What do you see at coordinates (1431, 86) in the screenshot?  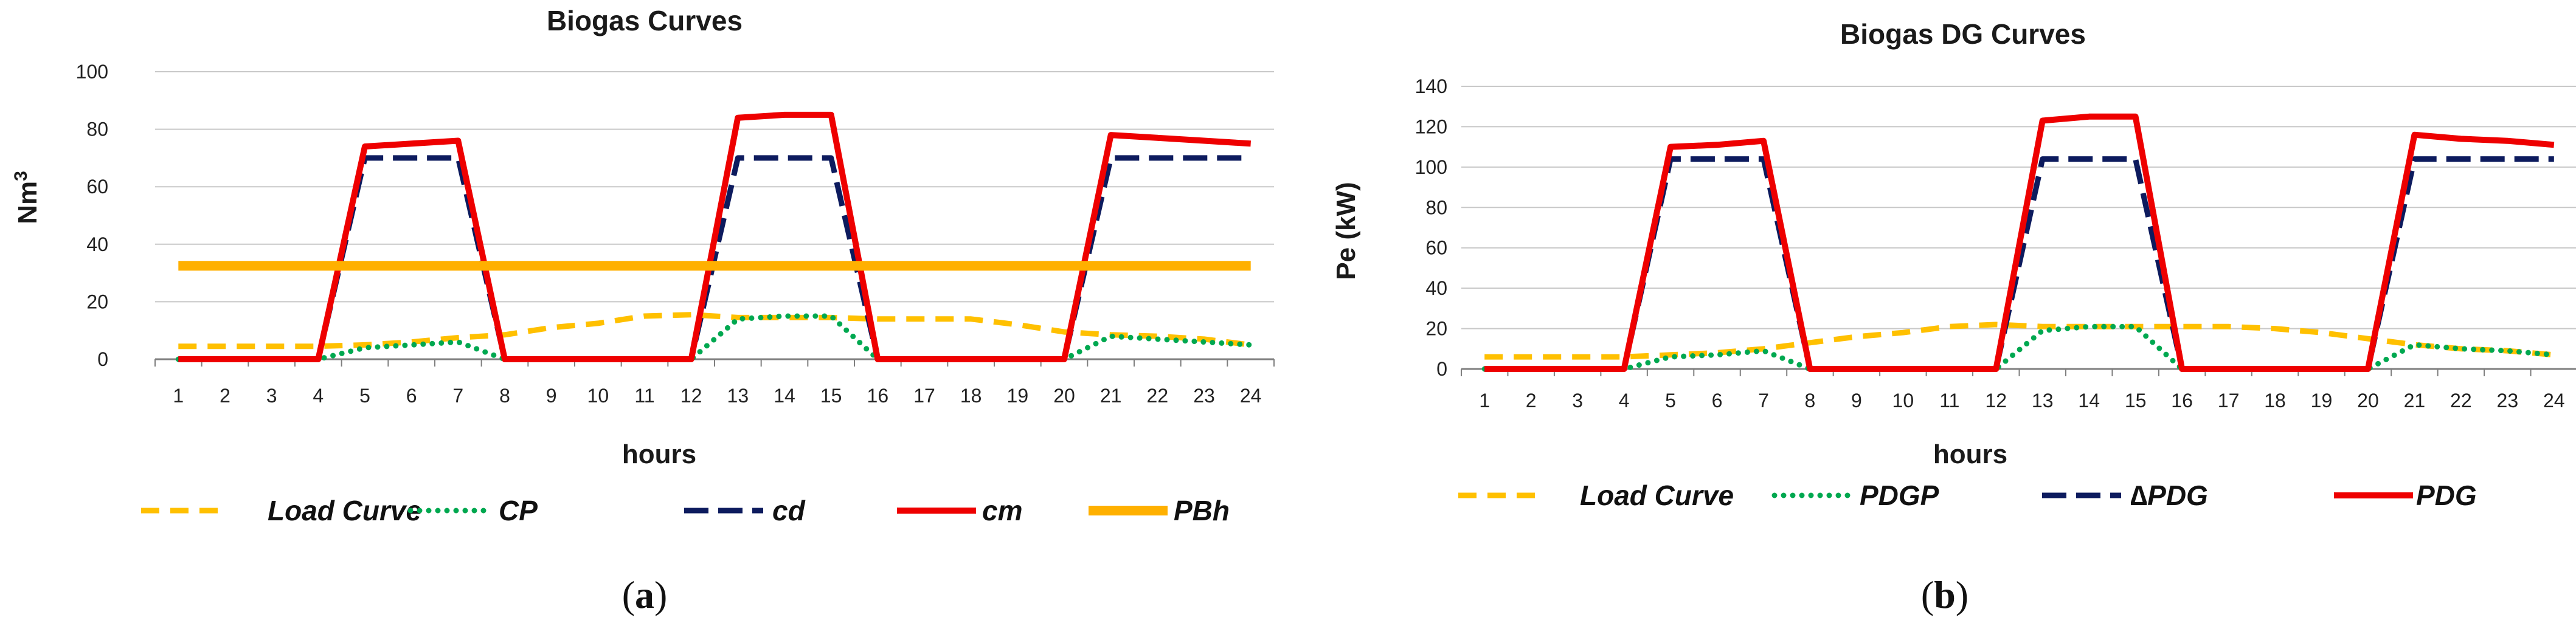 I see `y-tick-label: 140` at bounding box center [1431, 86].